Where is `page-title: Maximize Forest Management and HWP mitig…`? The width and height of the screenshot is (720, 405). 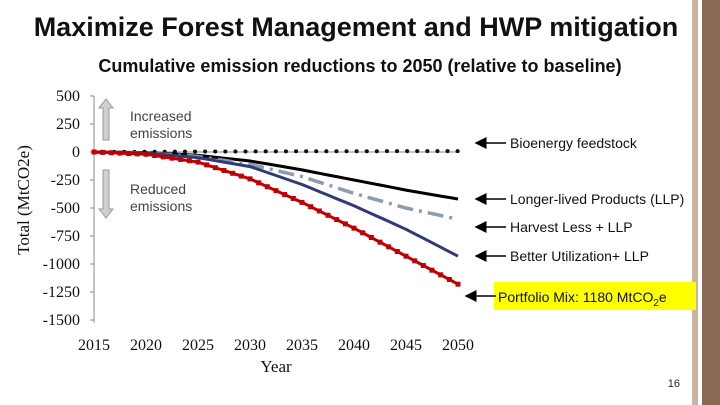
page-title: Maximize Forest Management and HWP mitig… is located at coordinates (356, 27).